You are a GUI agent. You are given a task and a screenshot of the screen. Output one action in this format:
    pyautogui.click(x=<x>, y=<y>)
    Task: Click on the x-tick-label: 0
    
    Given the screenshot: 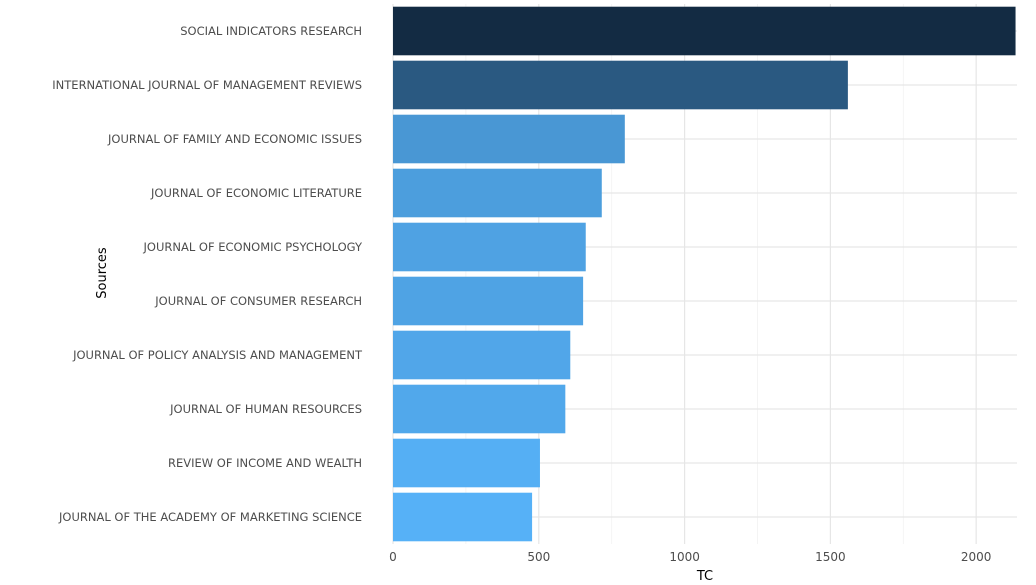 What is the action you would take?
    pyautogui.click(x=393, y=557)
    